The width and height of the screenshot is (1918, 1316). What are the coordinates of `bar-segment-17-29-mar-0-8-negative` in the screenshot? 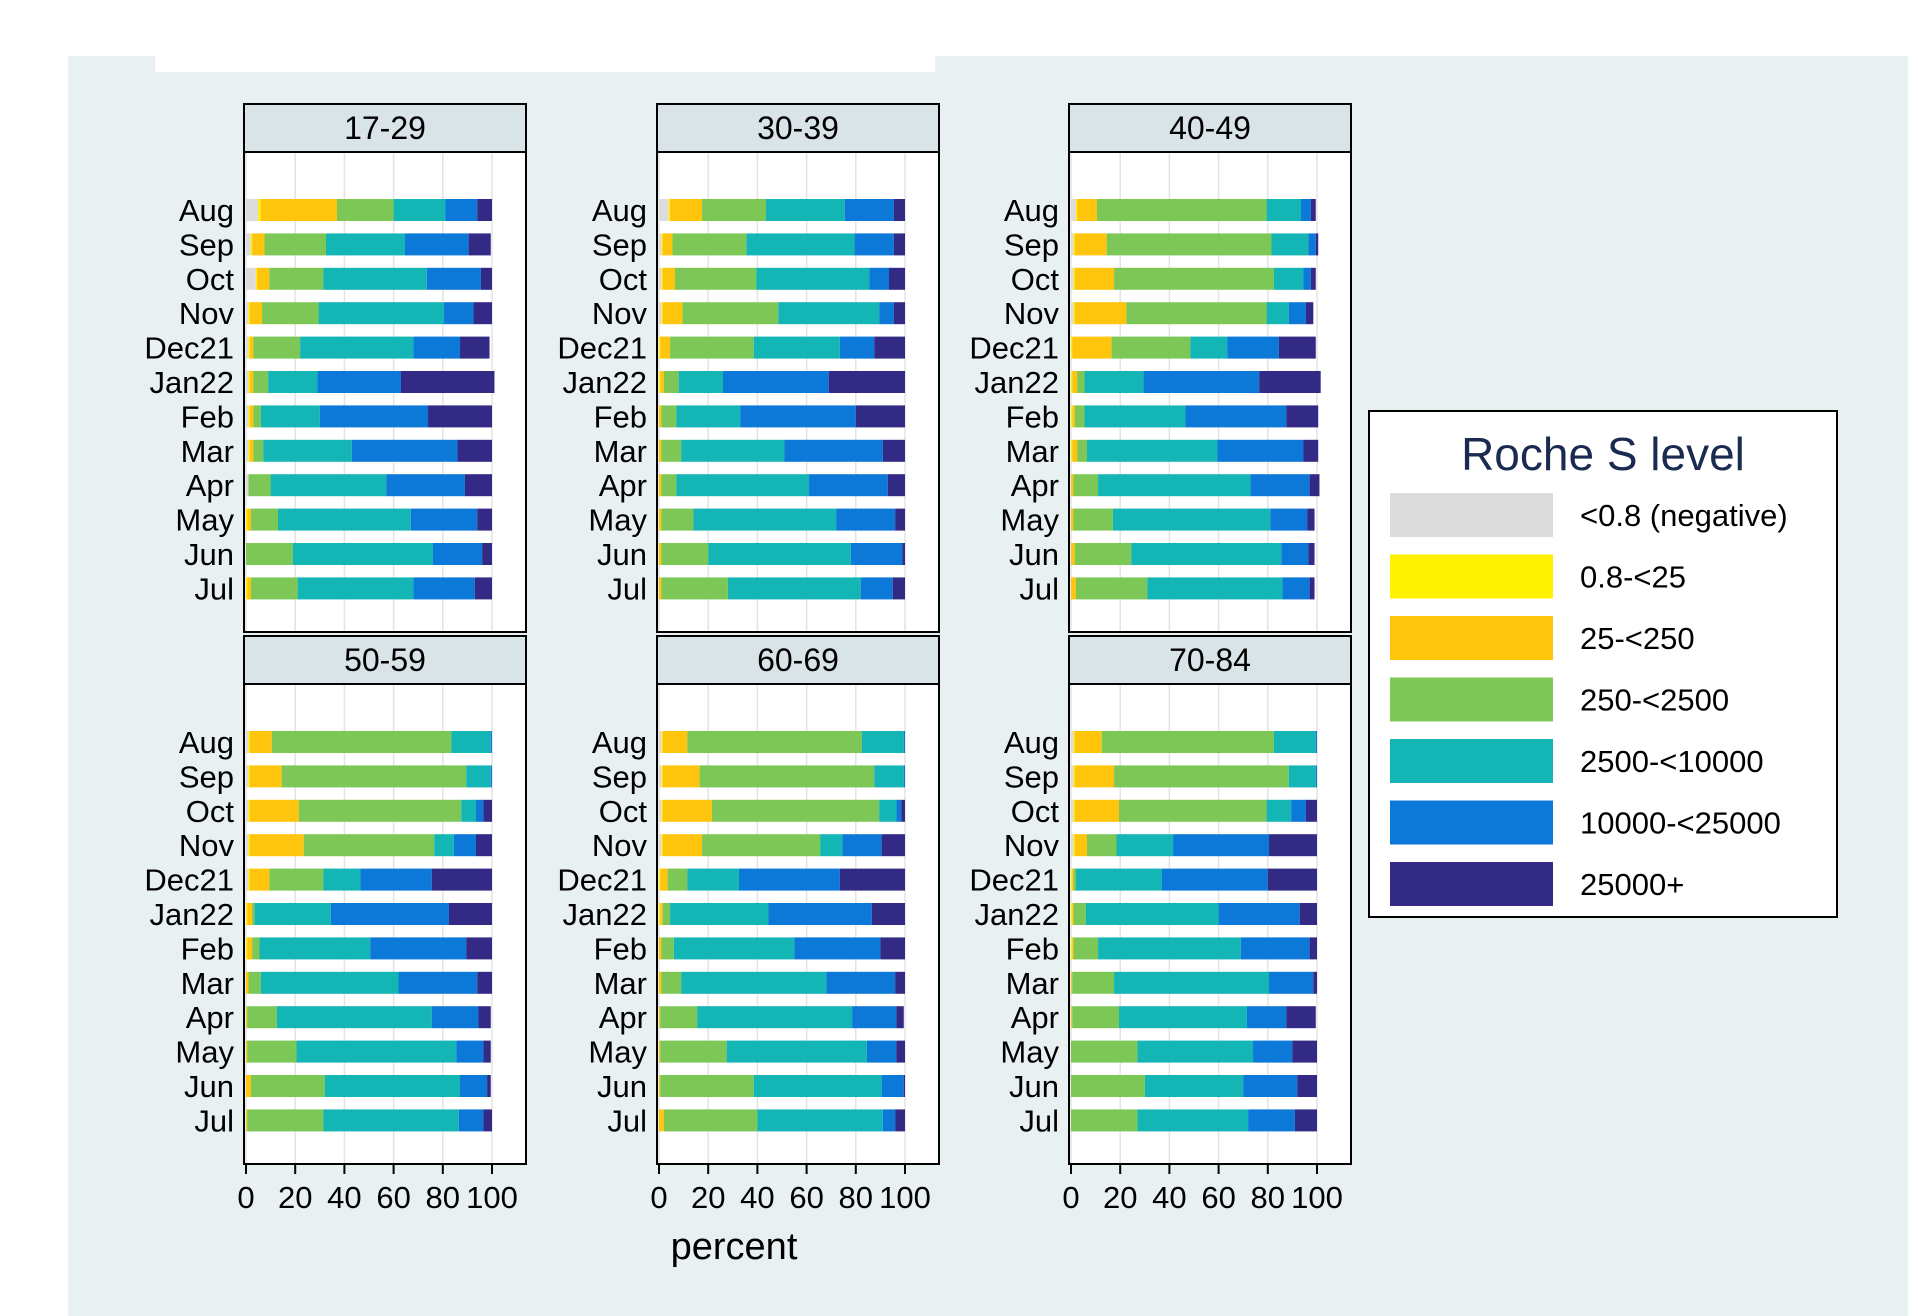 It's located at (247, 450).